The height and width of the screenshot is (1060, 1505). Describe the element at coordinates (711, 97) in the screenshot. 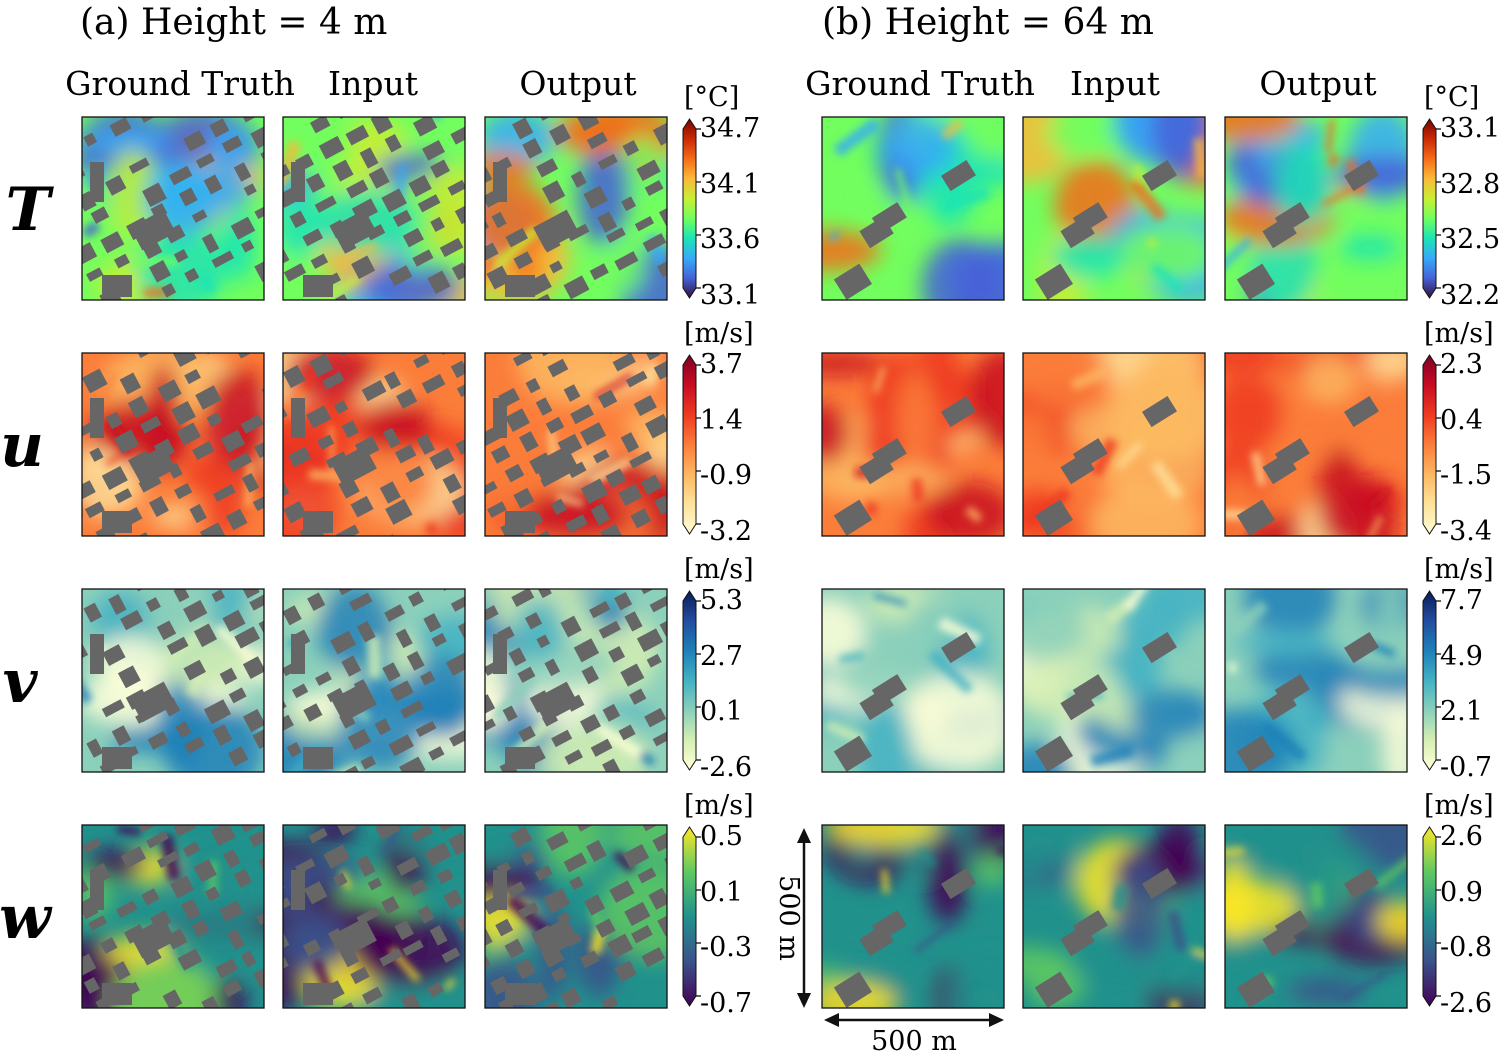

I see `cbar-a-T-unit: [°C]` at that location.